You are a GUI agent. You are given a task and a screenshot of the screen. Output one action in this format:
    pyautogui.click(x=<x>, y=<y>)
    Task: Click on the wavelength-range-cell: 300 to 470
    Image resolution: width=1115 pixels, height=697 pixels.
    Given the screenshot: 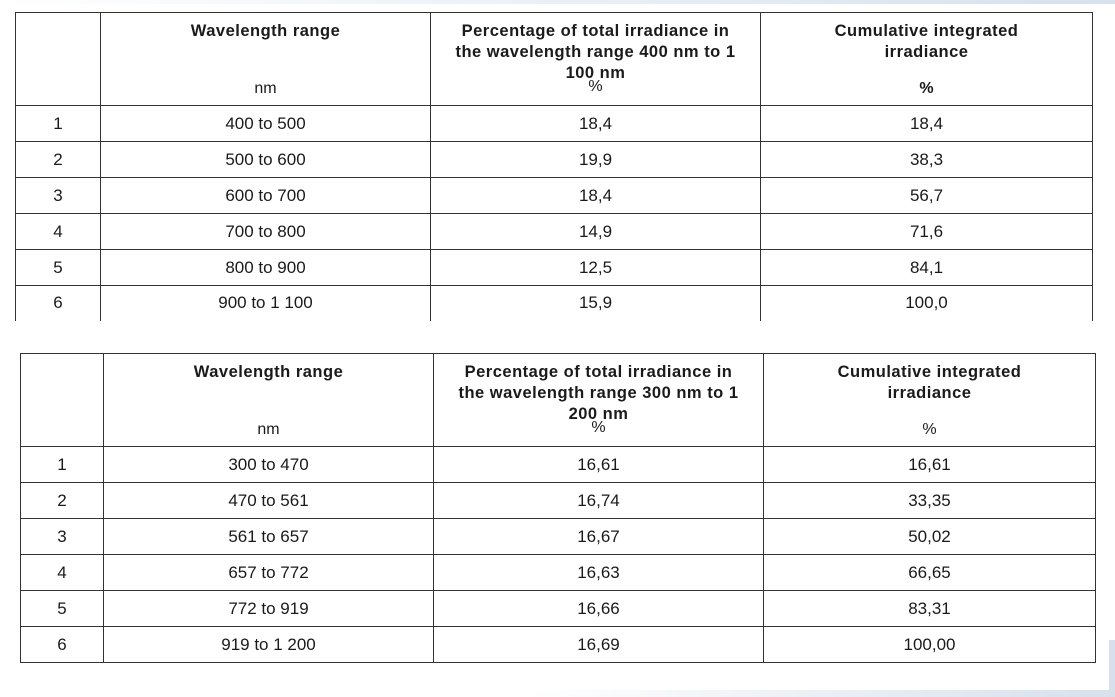 What is the action you would take?
    pyautogui.click(x=268, y=464)
    